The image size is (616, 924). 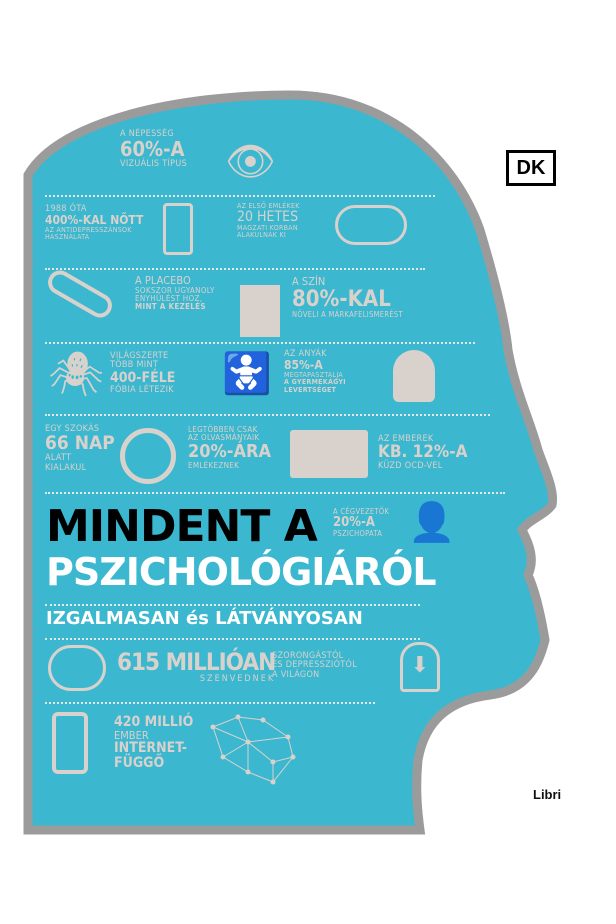 I want to click on shopping-bag-icon, so click(x=260, y=311).